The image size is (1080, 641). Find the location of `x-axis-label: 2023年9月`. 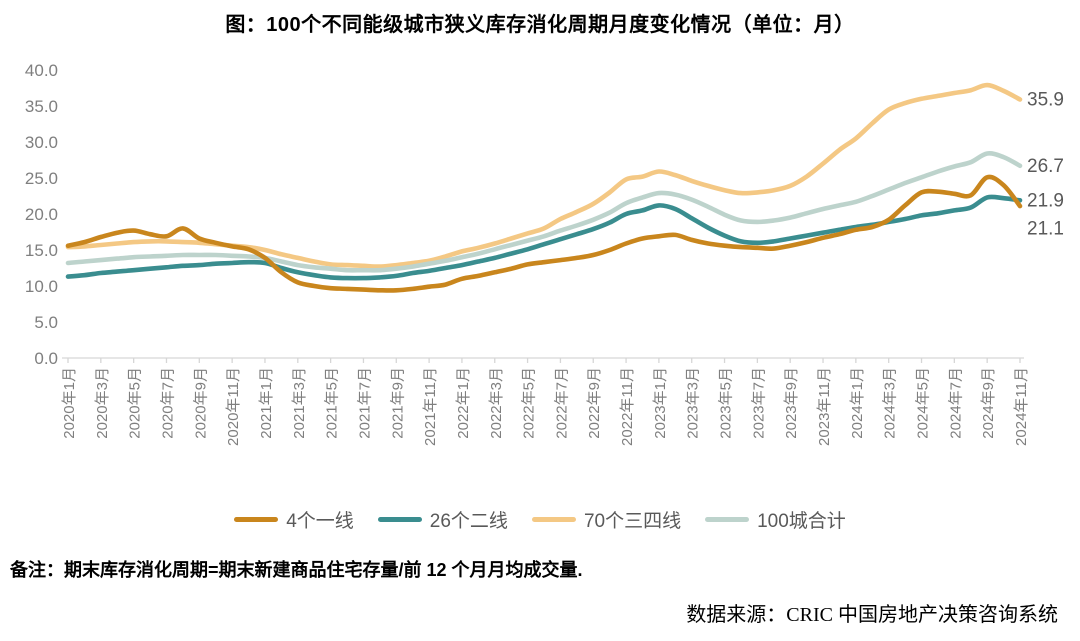

x-axis-label: 2023年9月 is located at coordinates (791, 403).